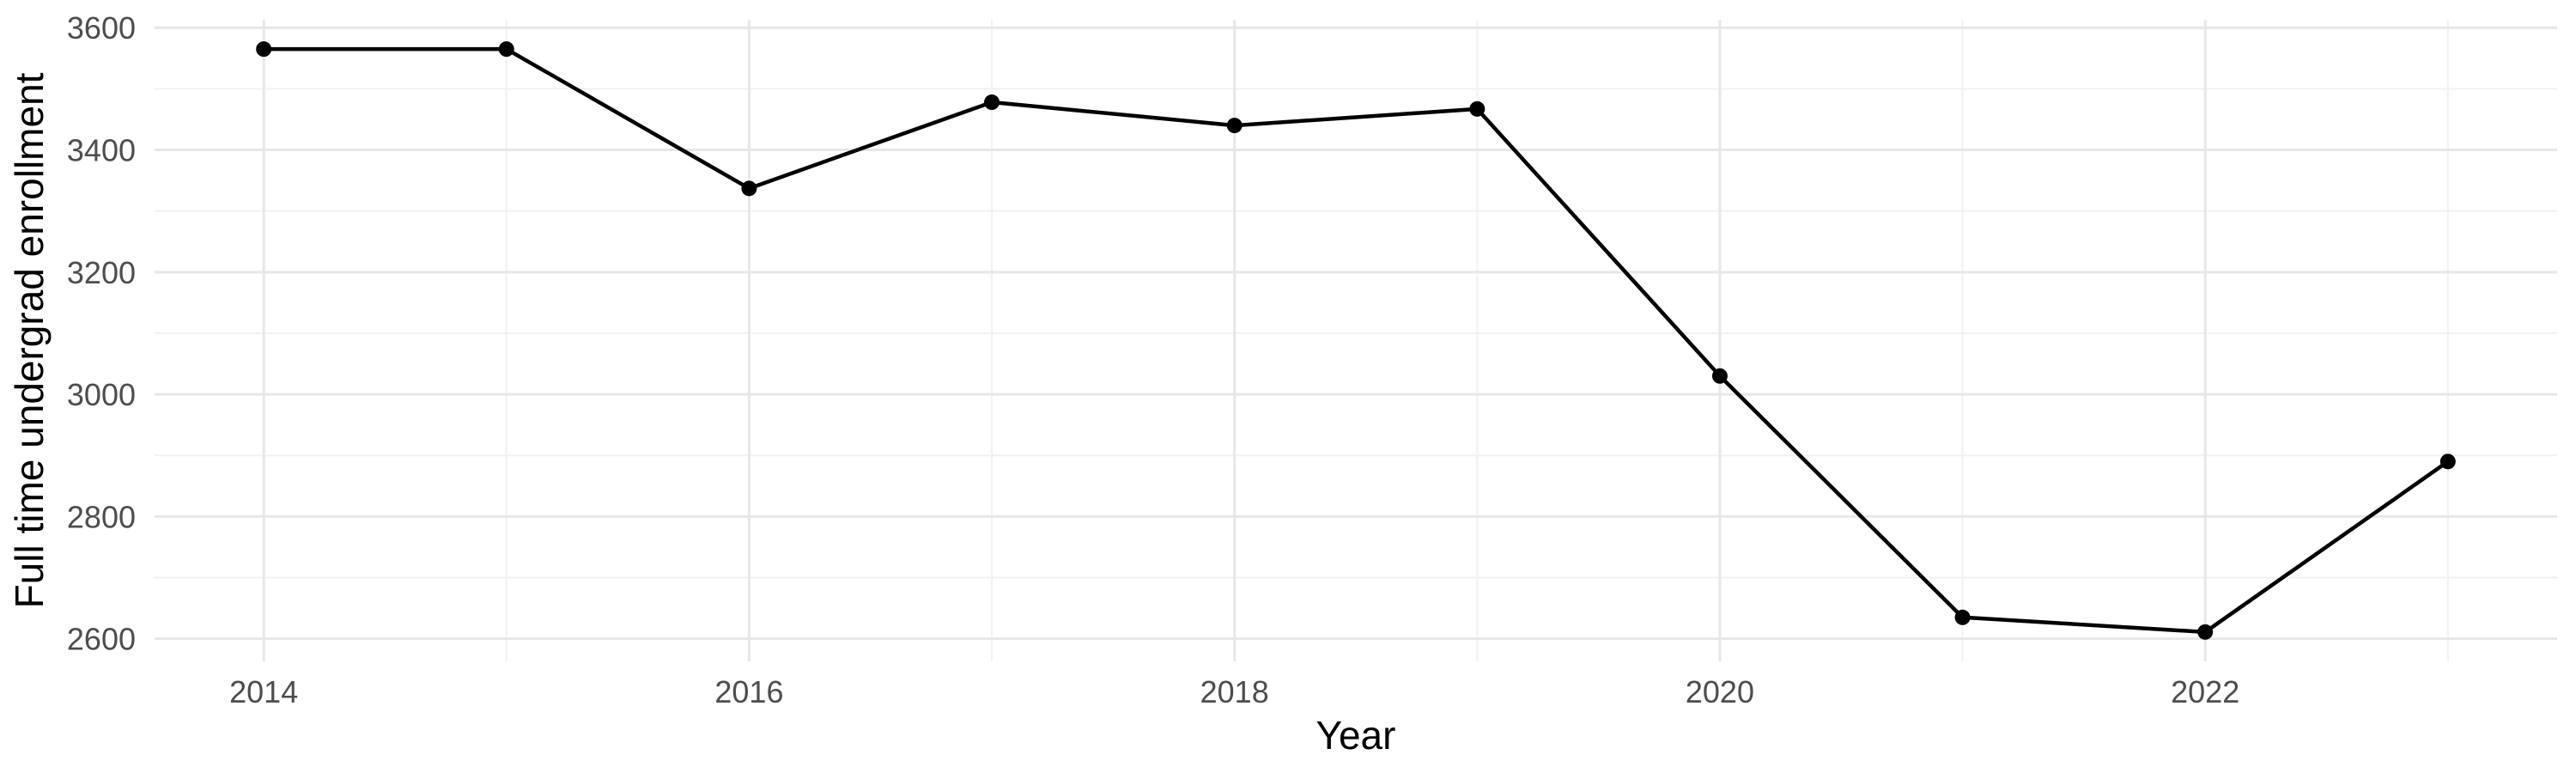 The height and width of the screenshot is (773, 2576). What do you see at coordinates (1356, 735) in the screenshot?
I see `x-axis-title: Year` at bounding box center [1356, 735].